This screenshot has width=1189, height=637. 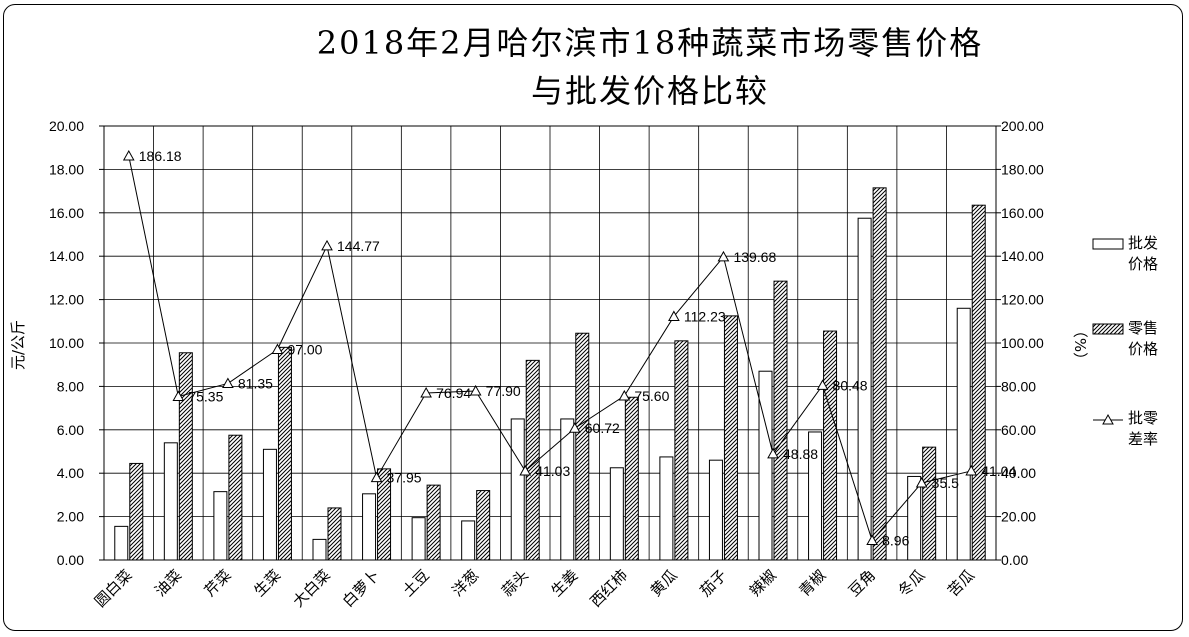 What do you see at coordinates (1018, 386) in the screenshot?
I see `y2-tick-label: 80.00` at bounding box center [1018, 386].